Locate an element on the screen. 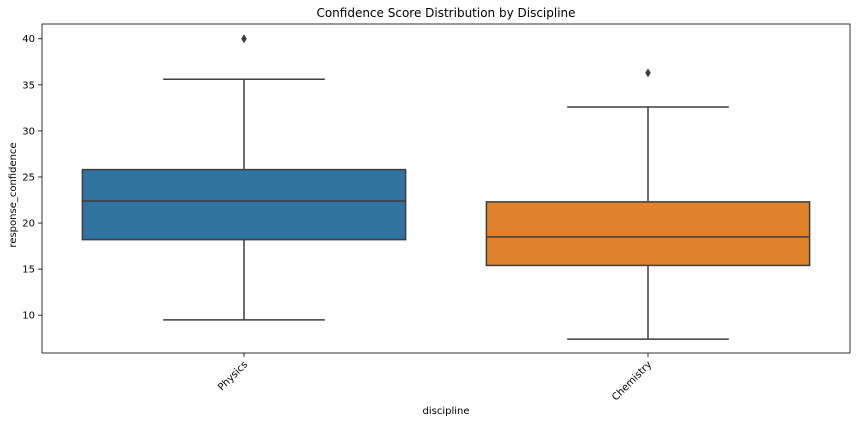 This screenshot has width=856, height=424. x-axis-label: discipline is located at coordinates (445, 411).